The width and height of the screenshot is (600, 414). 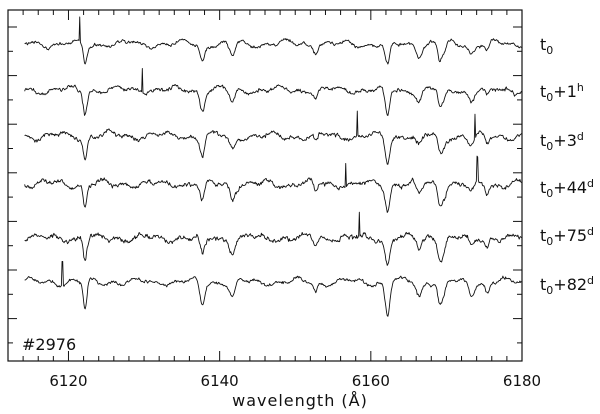 I want to click on x-axis-label: wavelength (Å), so click(x=300, y=400).